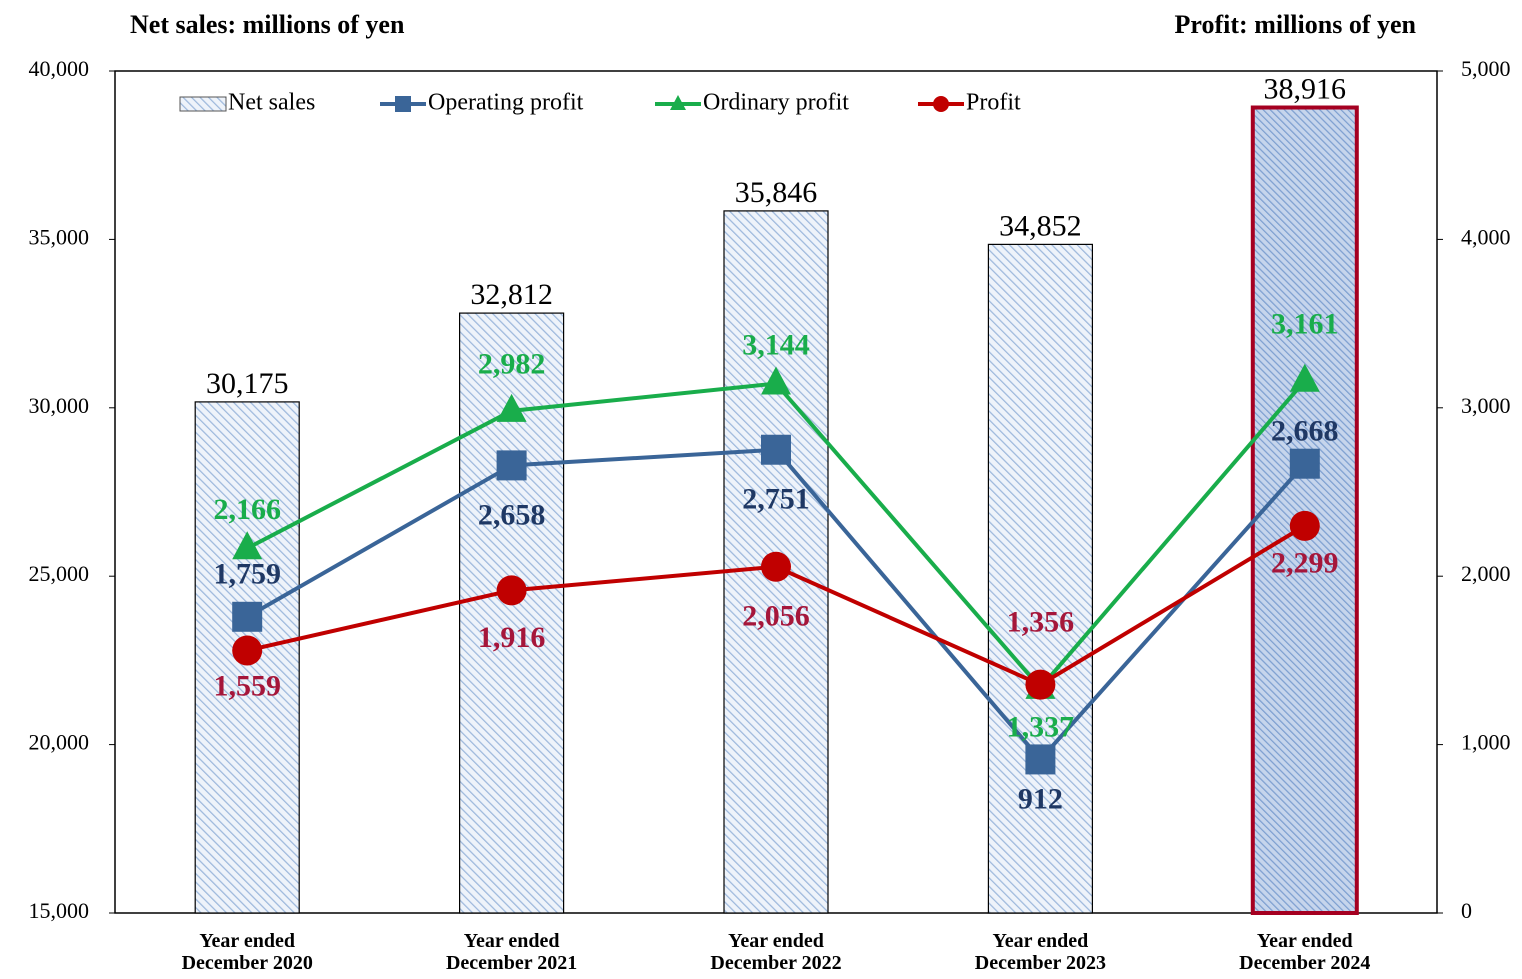 The image size is (1522, 979). I want to click on data-label: 1,356, so click(1041, 622).